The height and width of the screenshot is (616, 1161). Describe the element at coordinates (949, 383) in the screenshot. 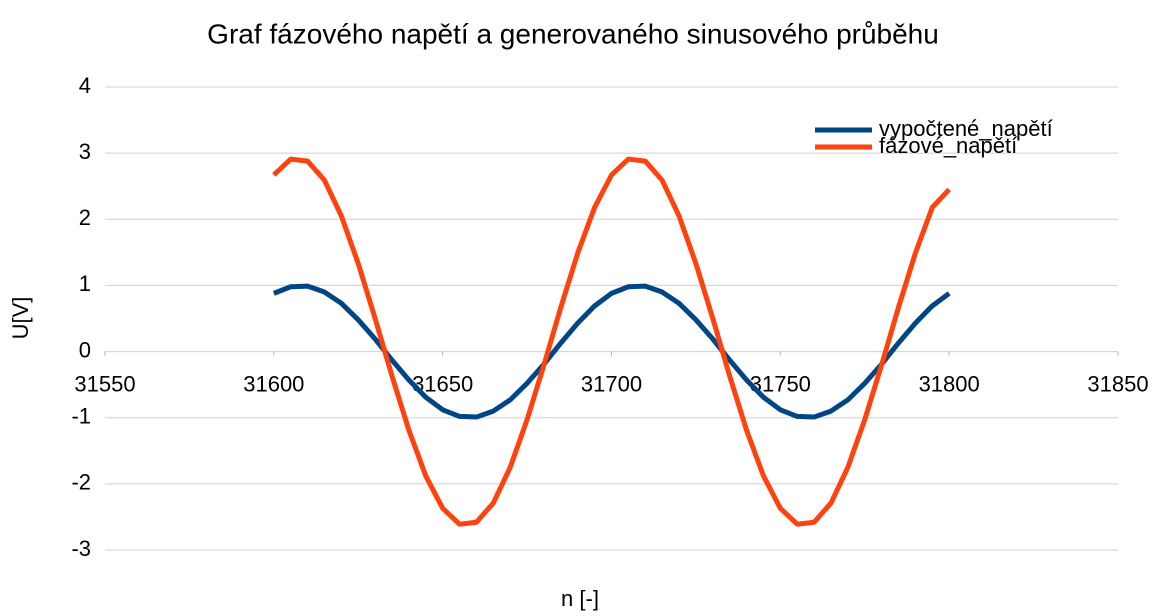

I see `x-tick-label: 31800` at that location.